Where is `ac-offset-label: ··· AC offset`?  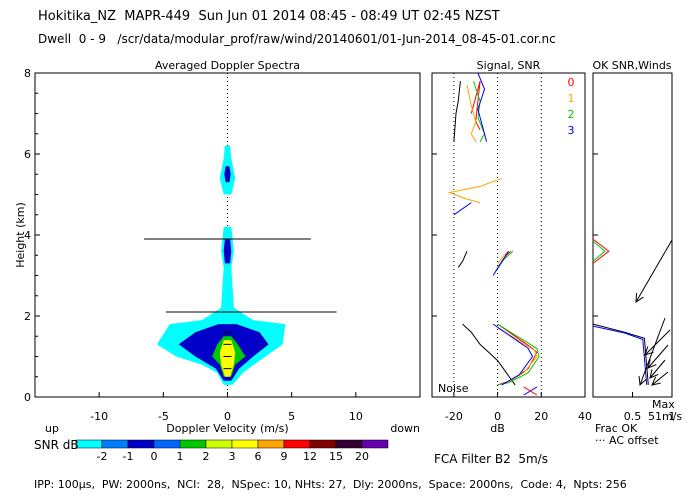
ac-offset-label: ··· AC offset is located at coordinates (627, 440).